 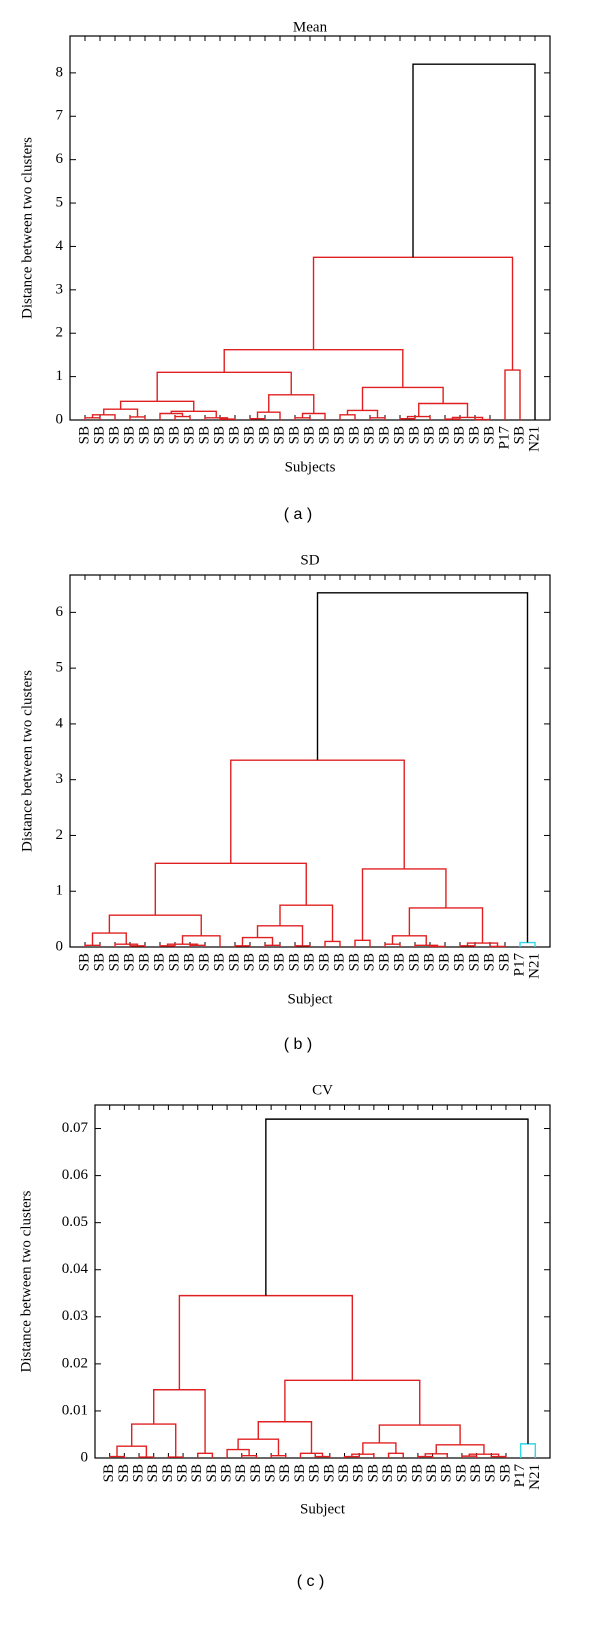 What do you see at coordinates (60, 159) in the screenshot?
I see `y-tick-label: 6` at bounding box center [60, 159].